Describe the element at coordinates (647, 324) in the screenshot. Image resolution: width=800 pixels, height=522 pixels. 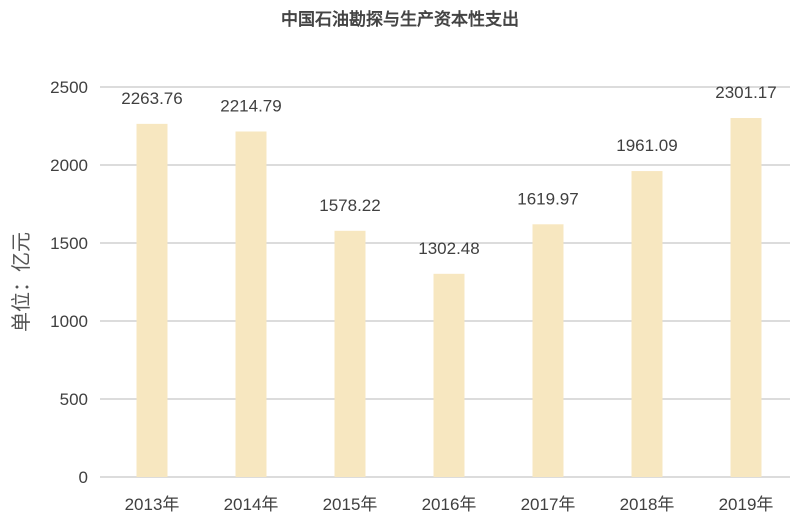
I see `bar-2018年` at that location.